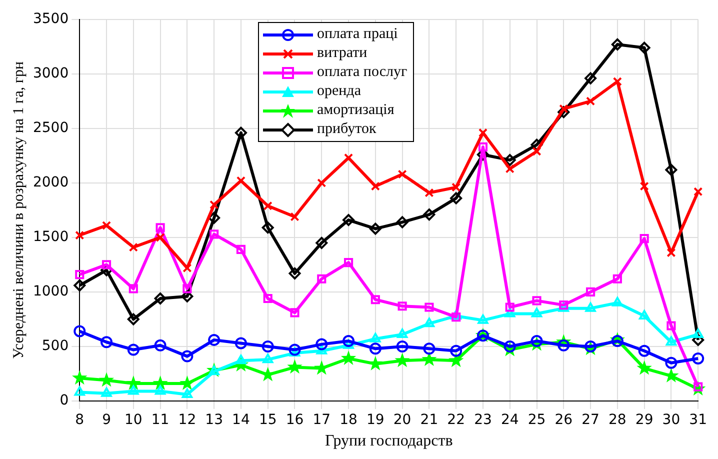 The height and width of the screenshot is (459, 718). Describe the element at coordinates (537, 420) in the screenshot. I see `x-tick-label: 25` at that location.